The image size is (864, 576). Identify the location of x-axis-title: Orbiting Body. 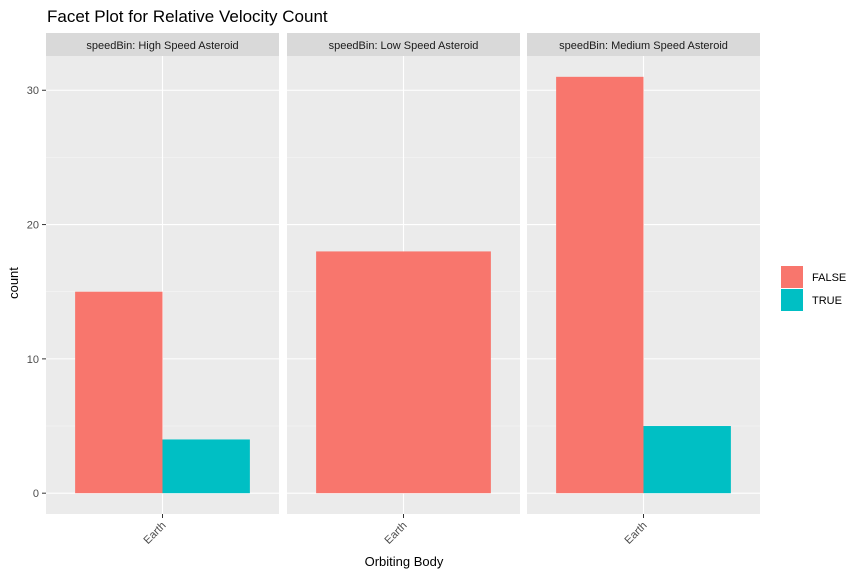
(404, 561).